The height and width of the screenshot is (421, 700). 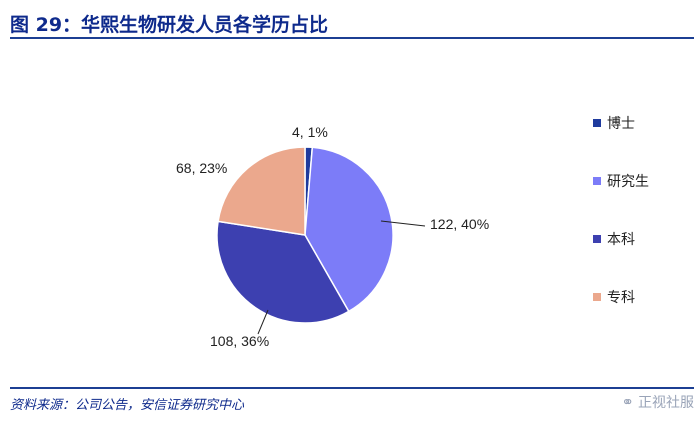 I want to click on legend-label-4: 专科, so click(x=621, y=298).